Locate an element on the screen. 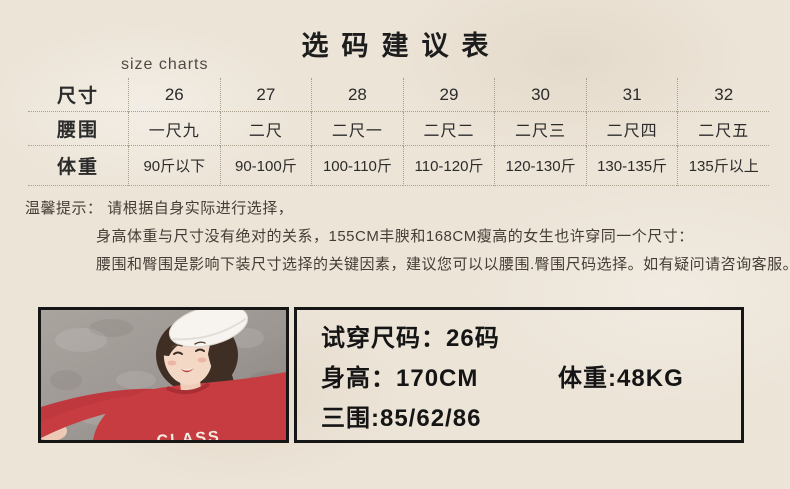 The height and width of the screenshot is (489, 790). height-weight-line: 身高：170CM 体重:48KG is located at coordinates (531, 375).